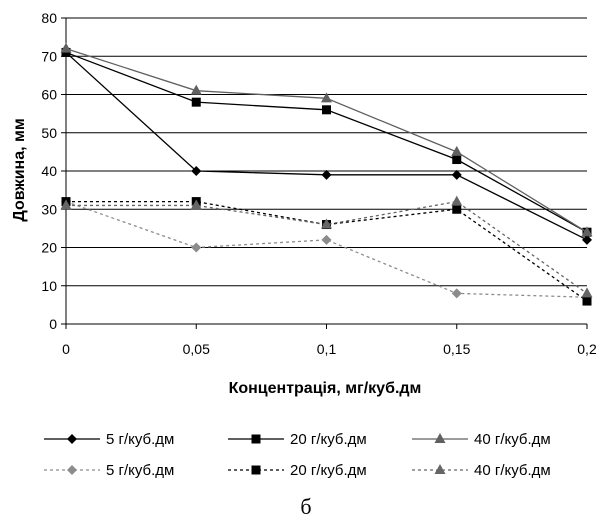 This screenshot has width=608, height=522. What do you see at coordinates (49, 286) in the screenshot?
I see `y-tick-label: 10` at bounding box center [49, 286].